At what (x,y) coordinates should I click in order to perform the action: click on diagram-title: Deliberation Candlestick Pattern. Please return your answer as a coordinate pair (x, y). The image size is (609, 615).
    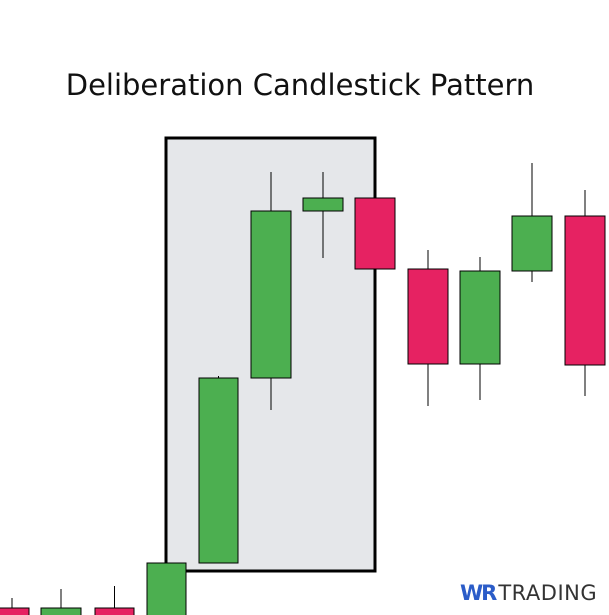
    Looking at the image, I should click on (300, 85).